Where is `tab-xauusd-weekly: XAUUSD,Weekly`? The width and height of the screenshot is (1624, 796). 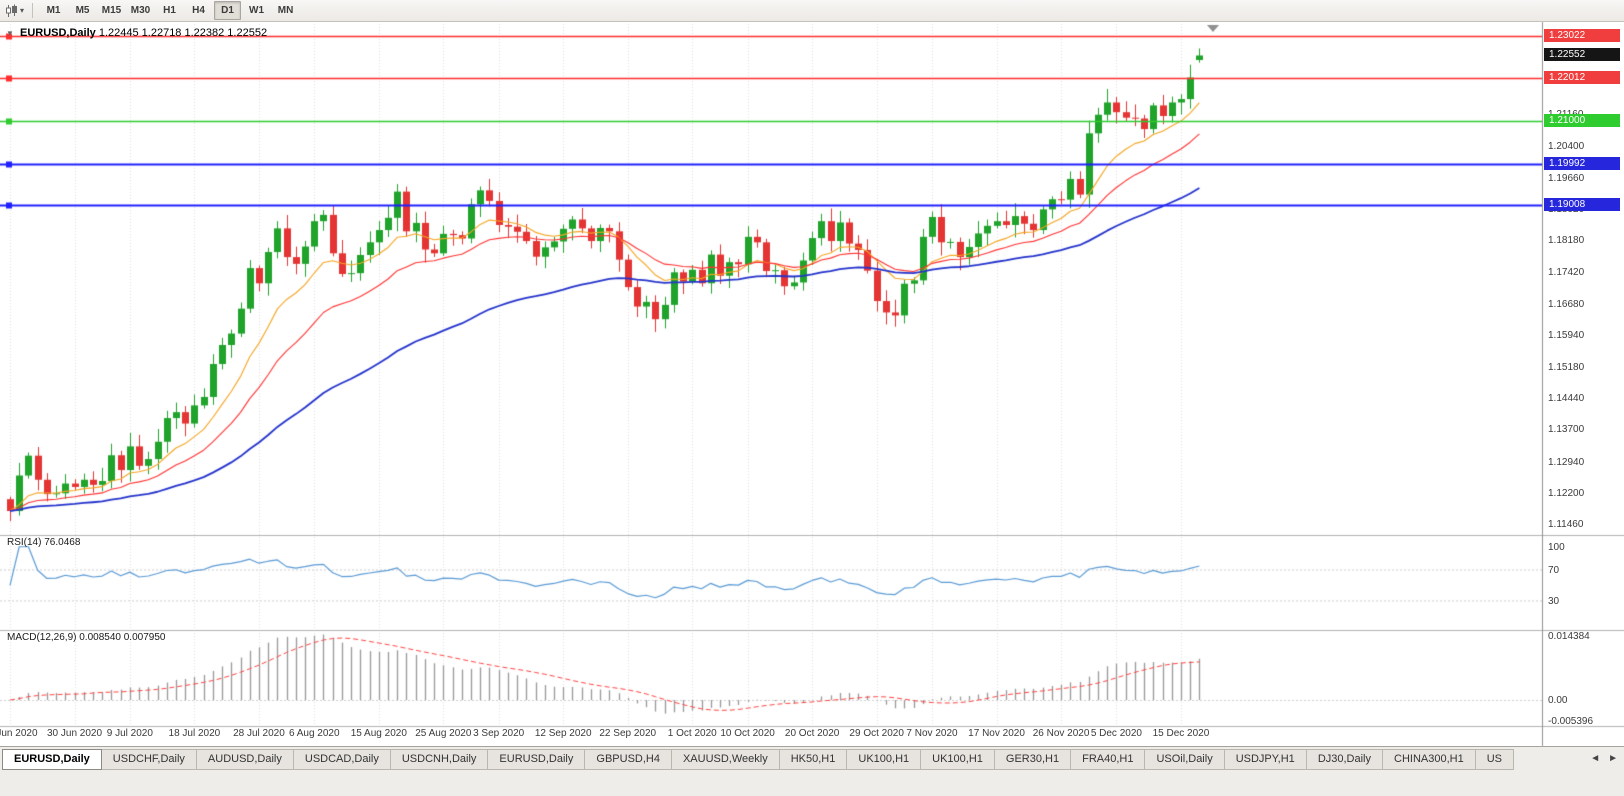 tab-xauusd-weekly: XAUUSD,Weekly is located at coordinates (725, 759).